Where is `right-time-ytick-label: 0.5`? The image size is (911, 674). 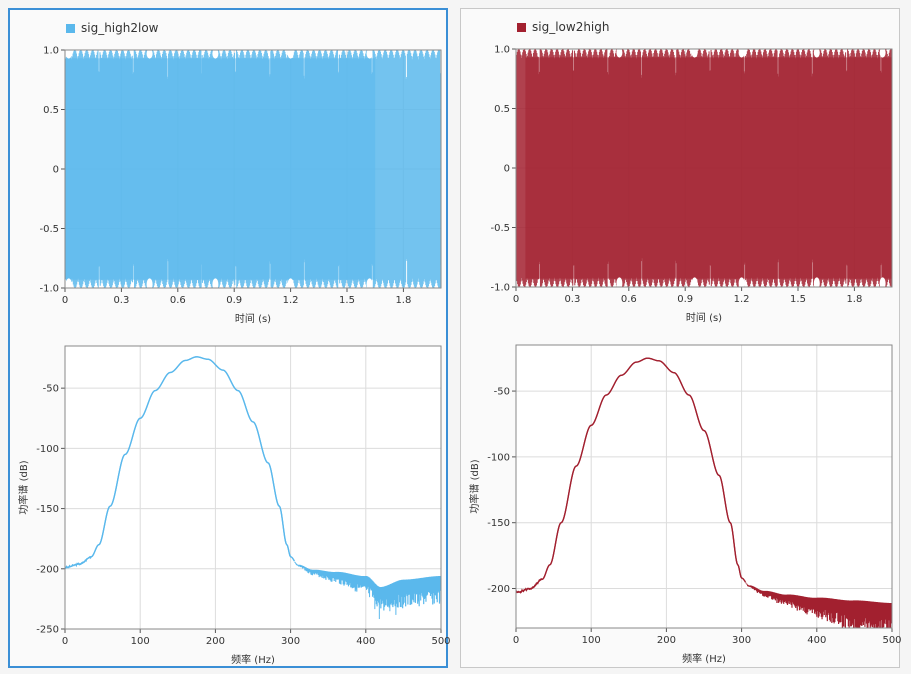
right-time-ytick-label: 0.5 is located at coordinates (502, 109).